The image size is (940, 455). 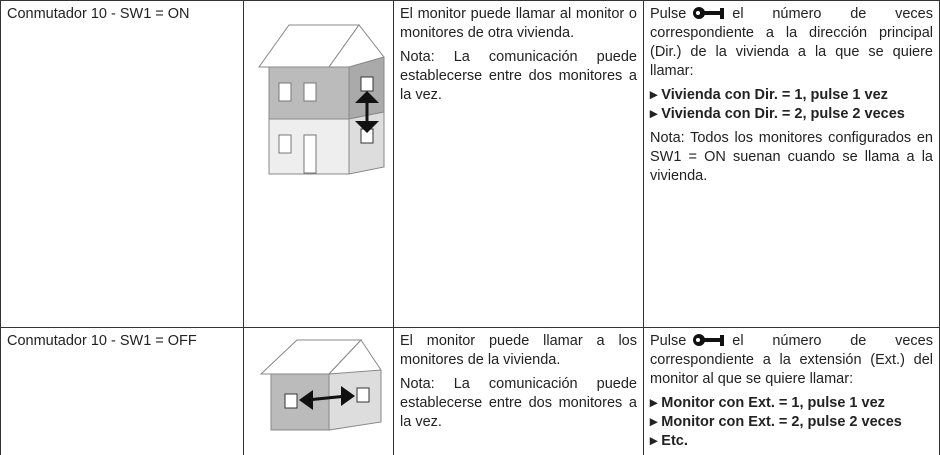 What do you see at coordinates (791, 422) in the screenshot?
I see `instruction-item: ▸ Monitor con Ext. = 2, pulse 2 veces` at bounding box center [791, 422].